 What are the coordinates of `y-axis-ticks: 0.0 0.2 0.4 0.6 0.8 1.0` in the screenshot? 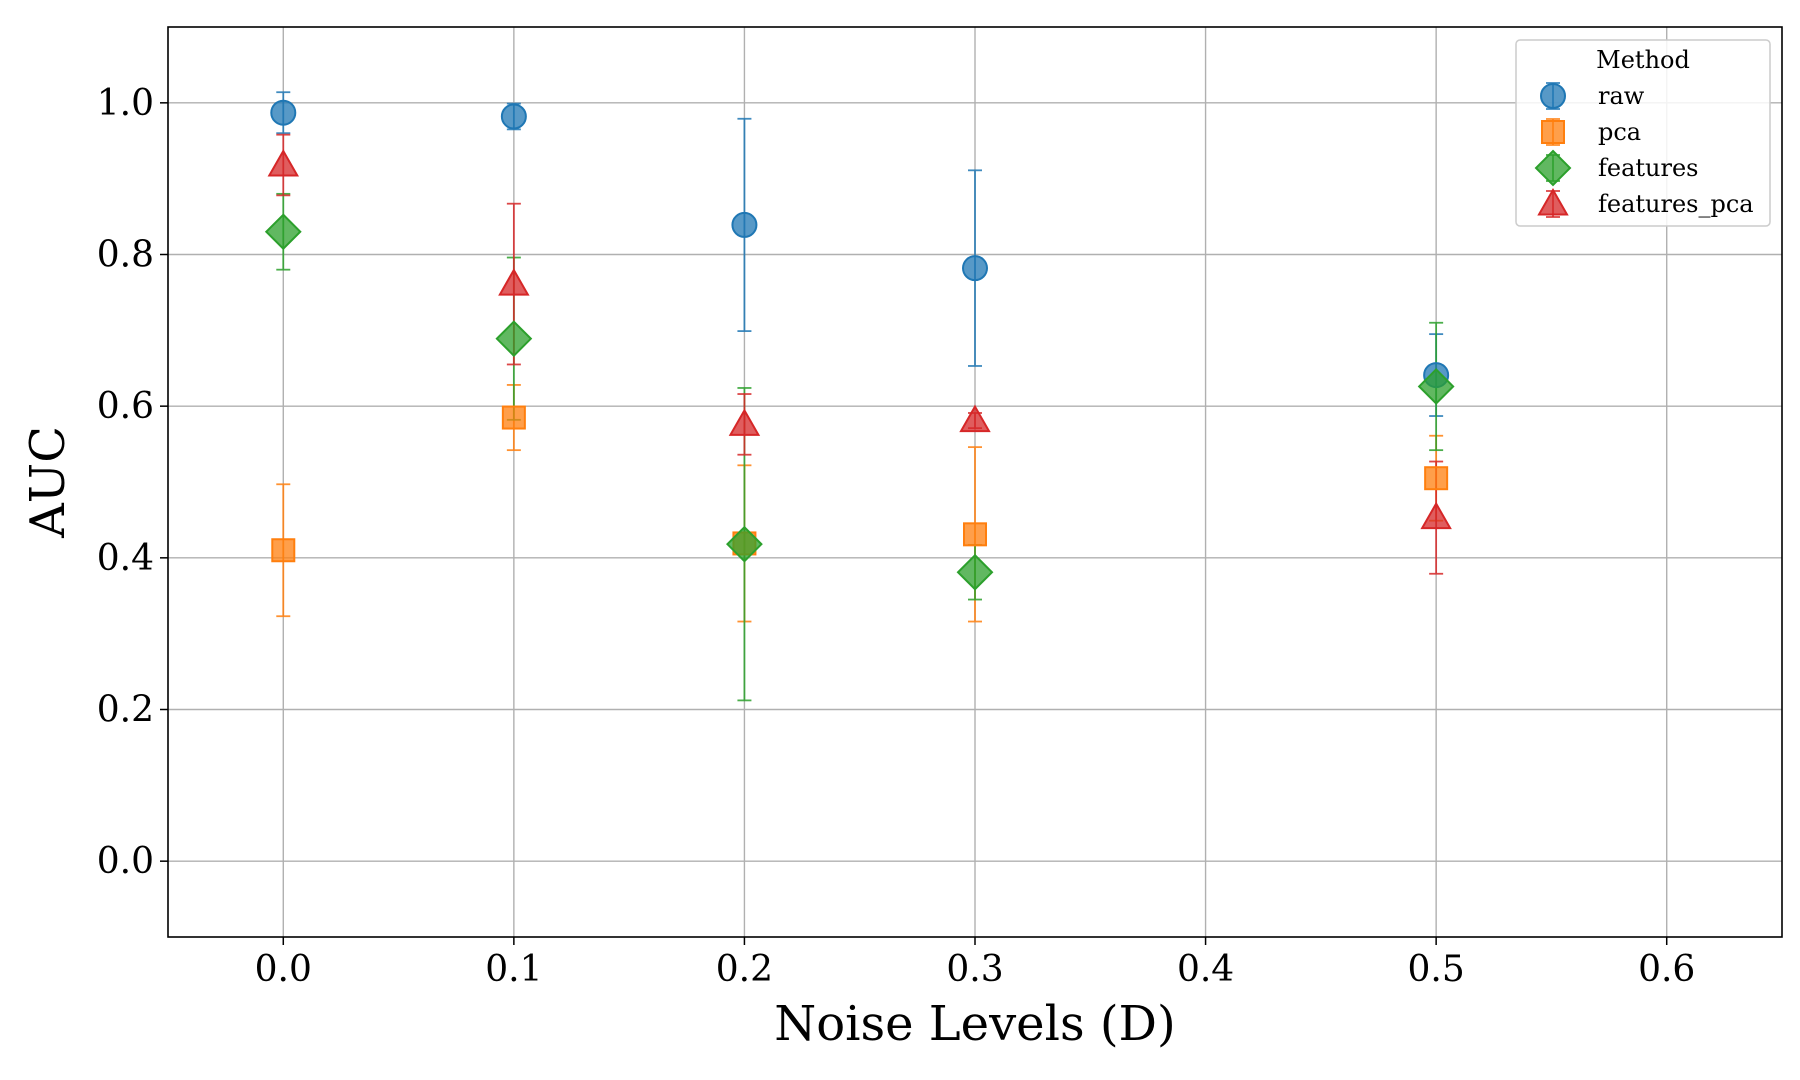 It's located at (132, 482).